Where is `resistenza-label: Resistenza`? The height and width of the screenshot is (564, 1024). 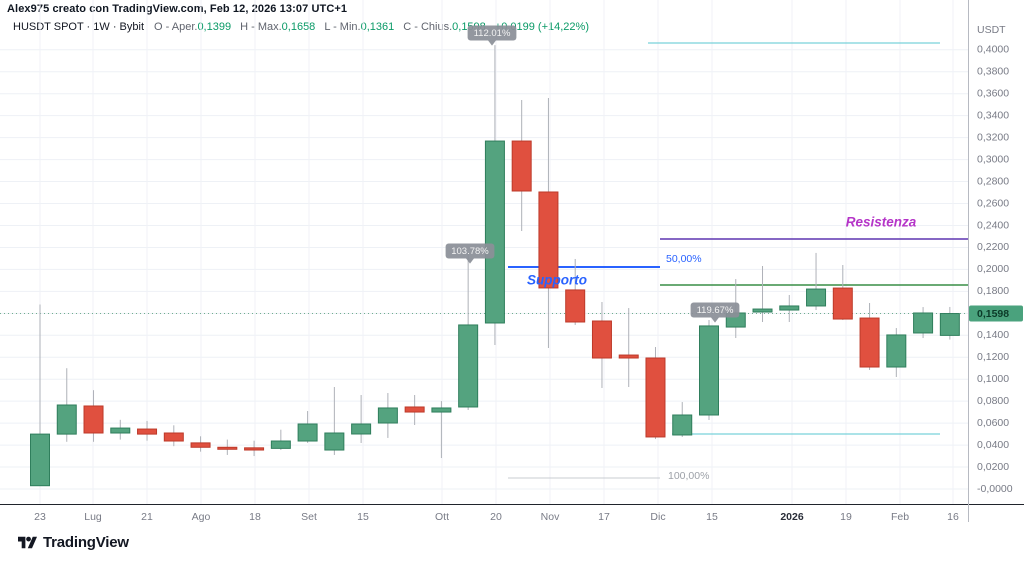
resistenza-label: Resistenza is located at coordinates (881, 222).